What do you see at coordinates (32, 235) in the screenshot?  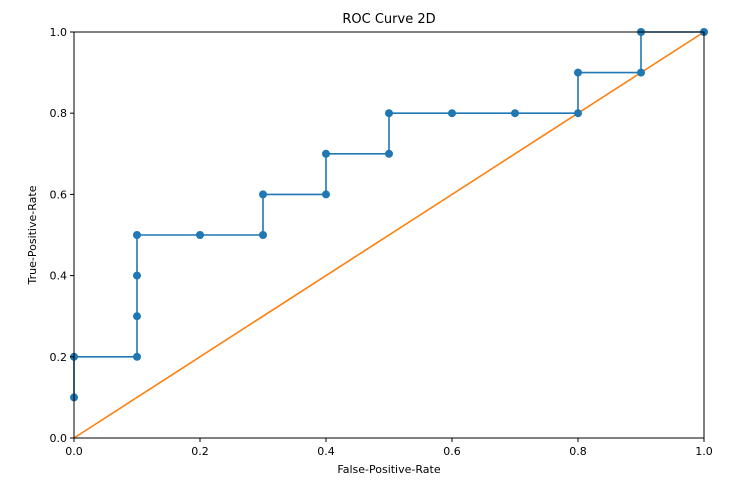 I see `y-axis-label: True-Positive-Rate` at bounding box center [32, 235].